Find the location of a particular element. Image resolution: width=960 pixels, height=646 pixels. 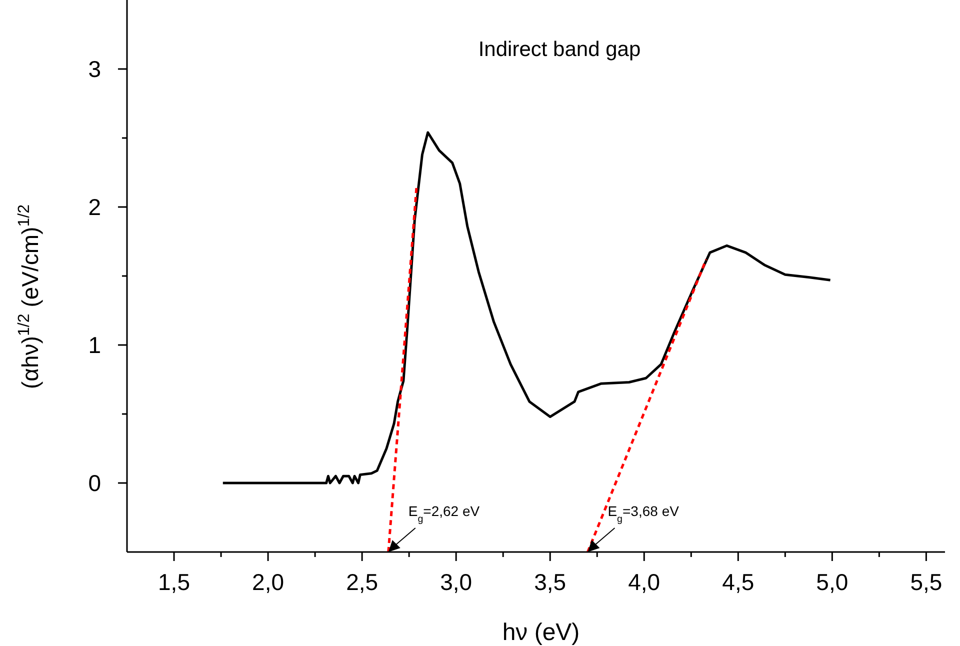

x-tick-label: 3,5 is located at coordinates (550, 582).